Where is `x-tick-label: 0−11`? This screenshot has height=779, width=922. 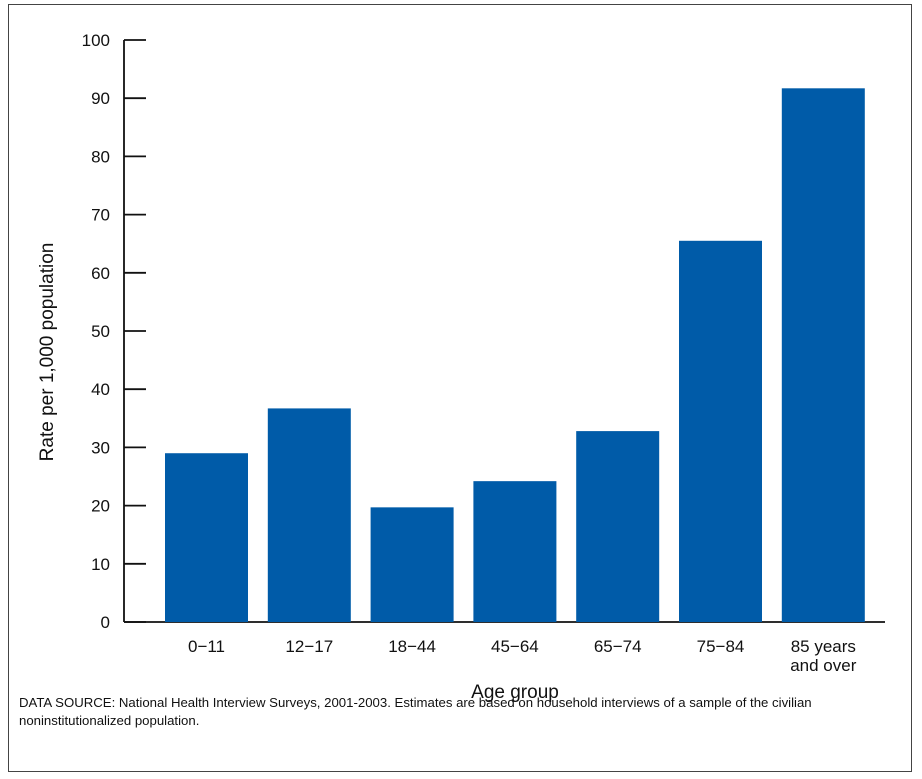
x-tick-label: 0−11 is located at coordinates (206, 646).